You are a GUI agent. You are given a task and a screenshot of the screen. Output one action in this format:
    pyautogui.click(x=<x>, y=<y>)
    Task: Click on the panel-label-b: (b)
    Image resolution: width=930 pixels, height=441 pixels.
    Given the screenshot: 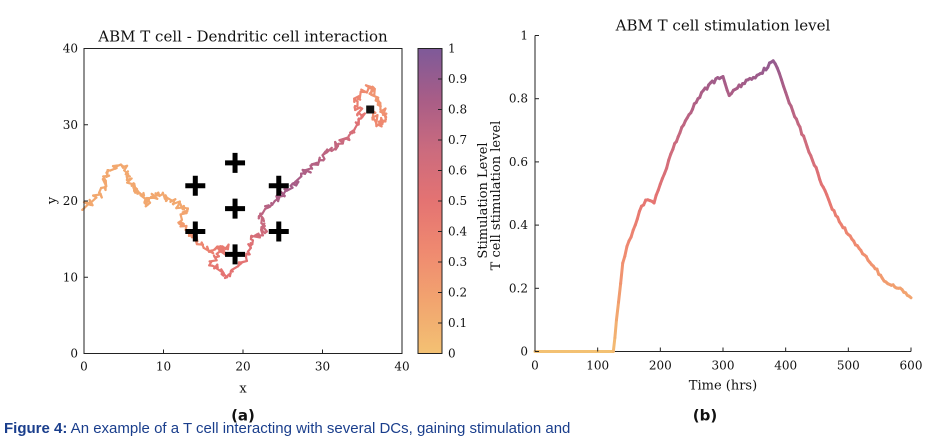 What is the action you would take?
    pyautogui.click(x=705, y=416)
    